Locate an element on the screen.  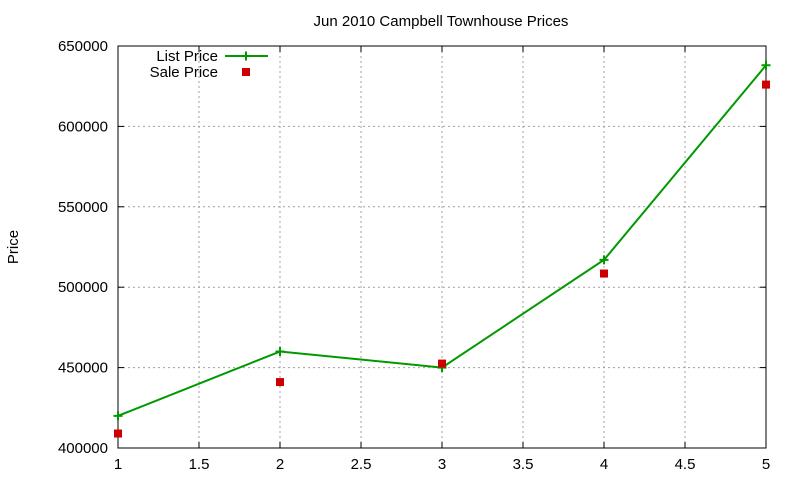
legend-label-list-price: List Price is located at coordinates (187, 56).